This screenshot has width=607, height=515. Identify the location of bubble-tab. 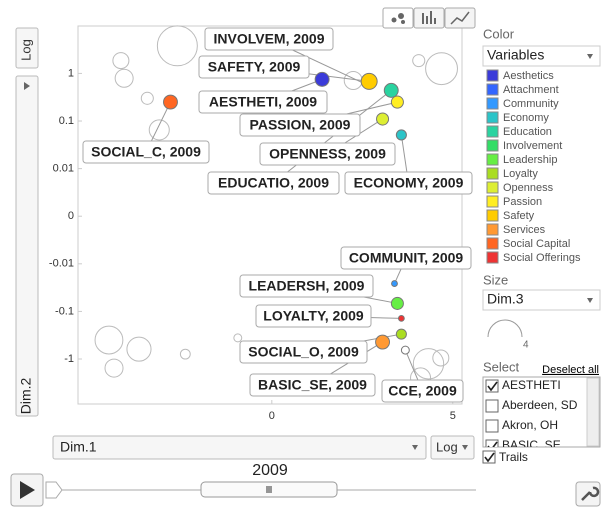
(398, 18).